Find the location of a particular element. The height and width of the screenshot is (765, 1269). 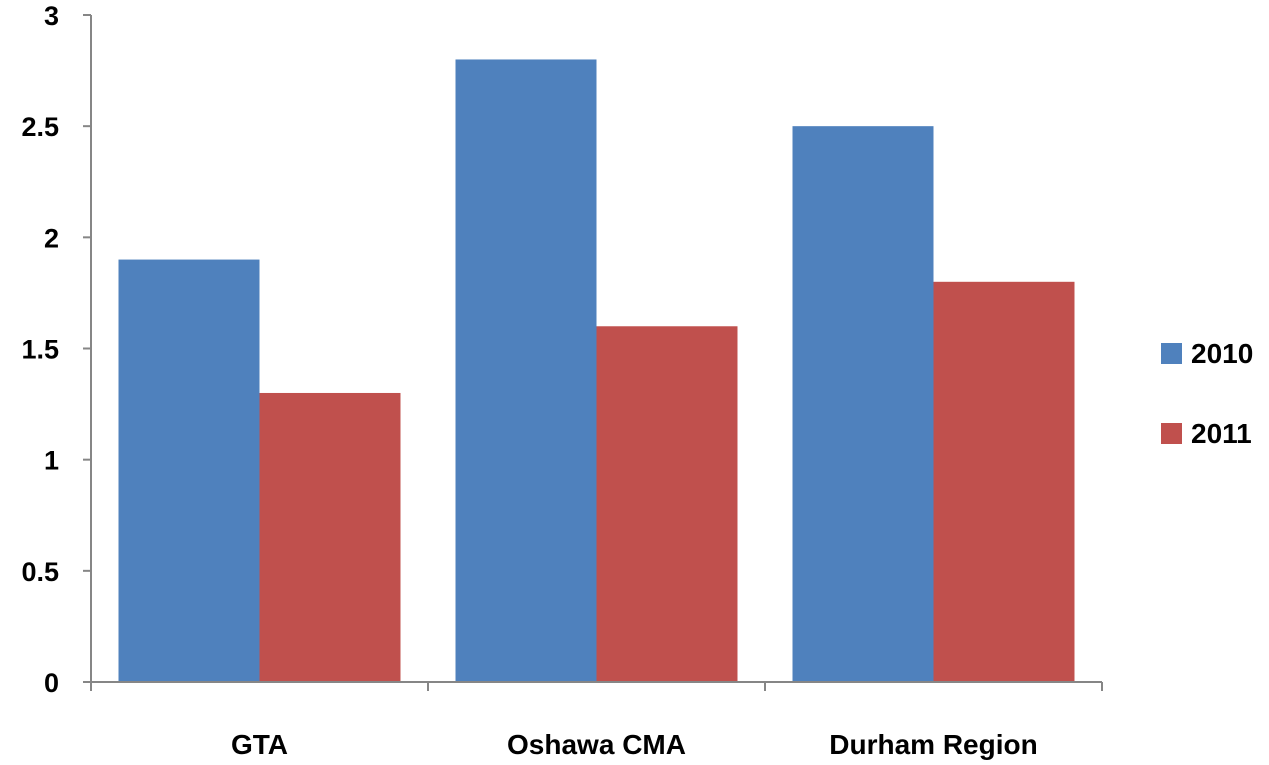

legend-swatch-2011 is located at coordinates (1171, 433).